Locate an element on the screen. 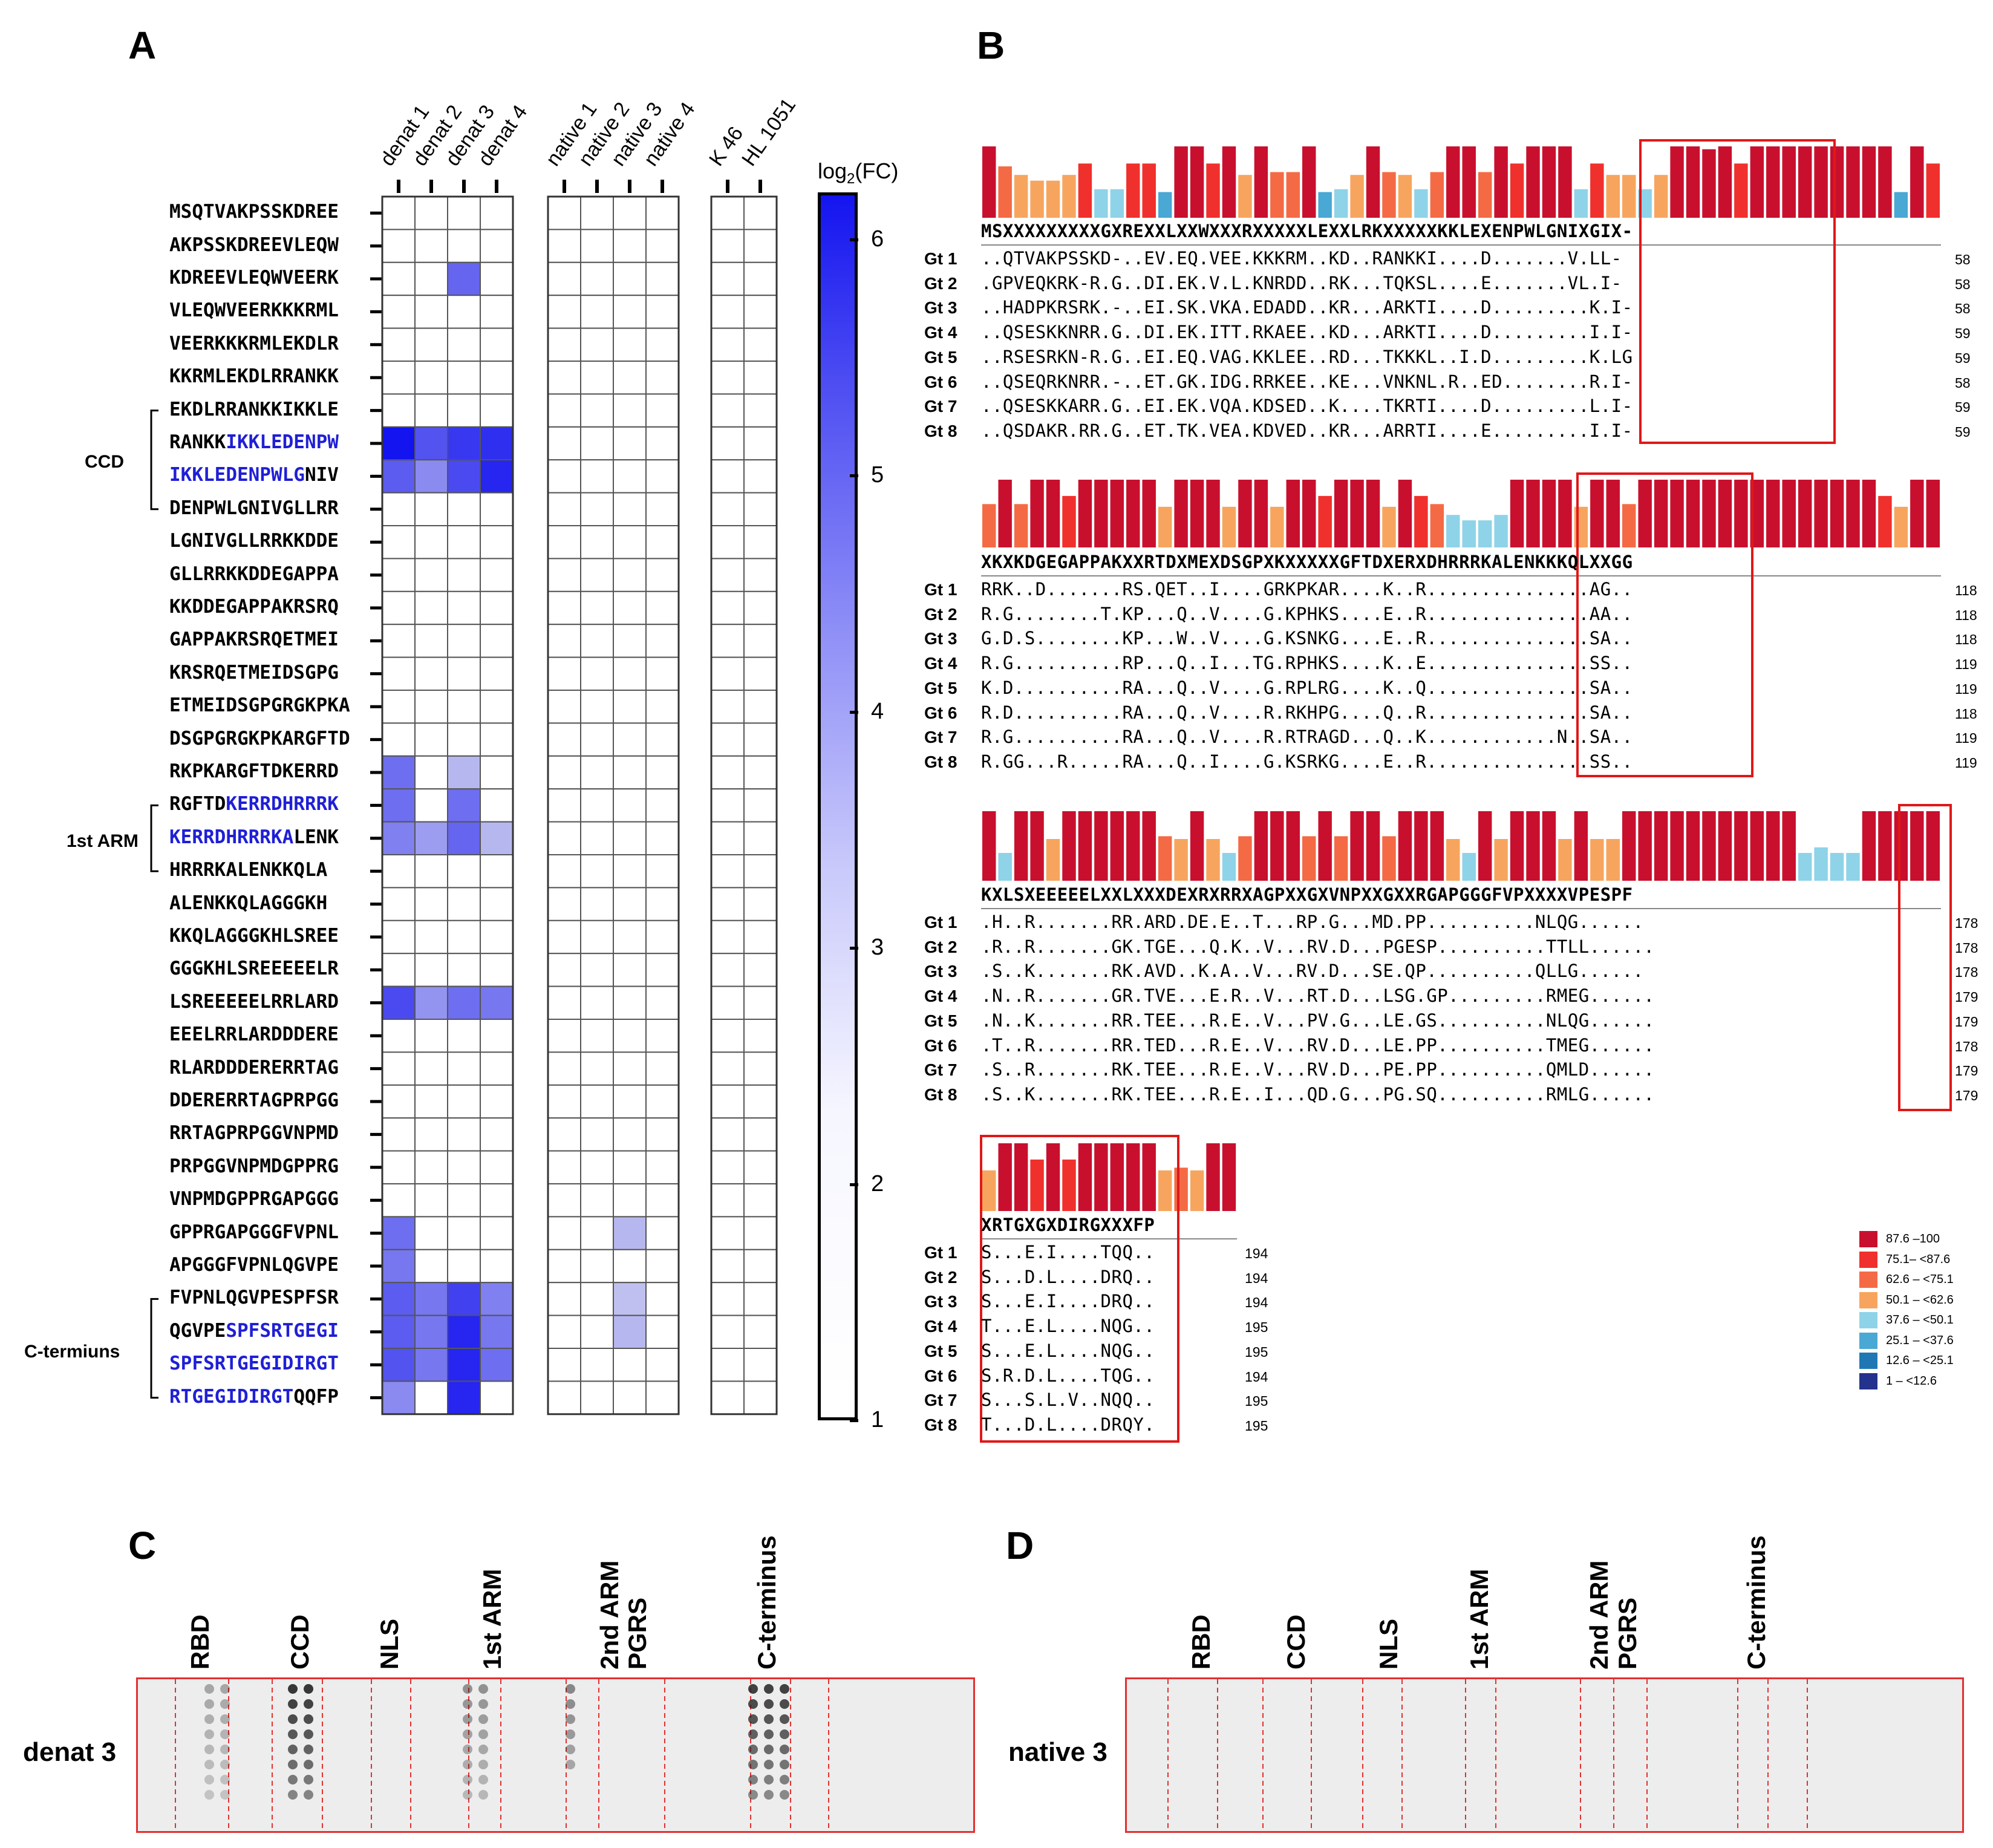  peptide-label: DDERERRTAGPRPGG is located at coordinates (254, 1100).